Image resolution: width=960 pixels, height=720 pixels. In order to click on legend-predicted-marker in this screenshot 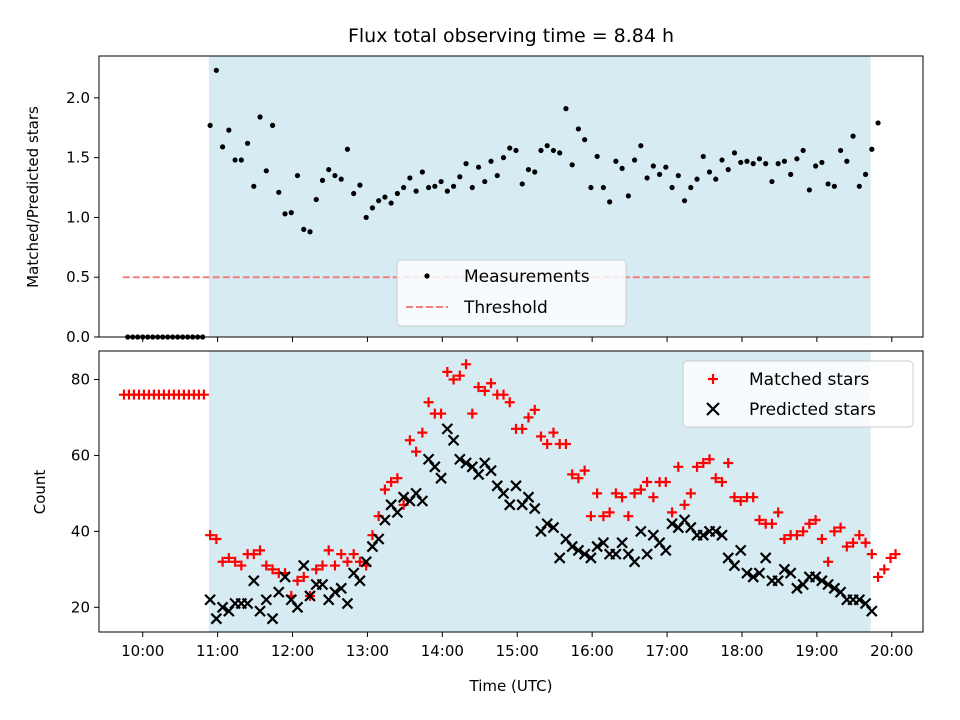, I will do `click(713, 409)`.